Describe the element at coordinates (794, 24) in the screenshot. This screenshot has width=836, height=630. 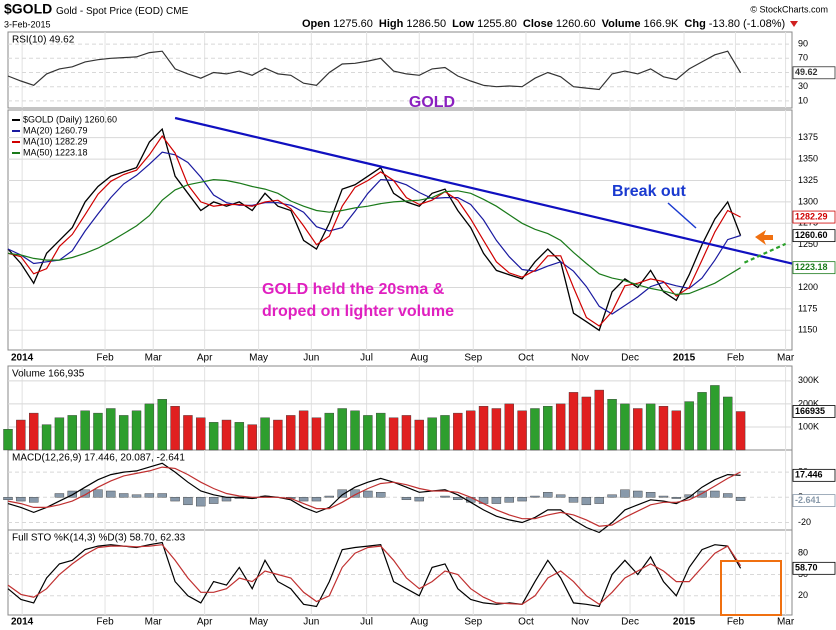
I see `down-marker` at that location.